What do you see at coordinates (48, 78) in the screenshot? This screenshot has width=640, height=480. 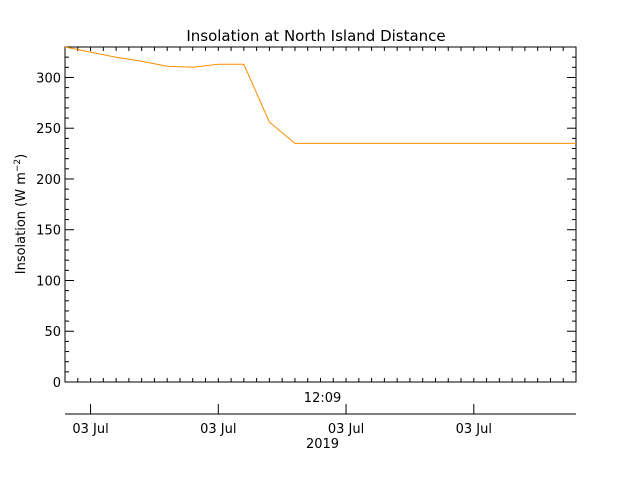 I see `y-tick-label: 300` at bounding box center [48, 78].